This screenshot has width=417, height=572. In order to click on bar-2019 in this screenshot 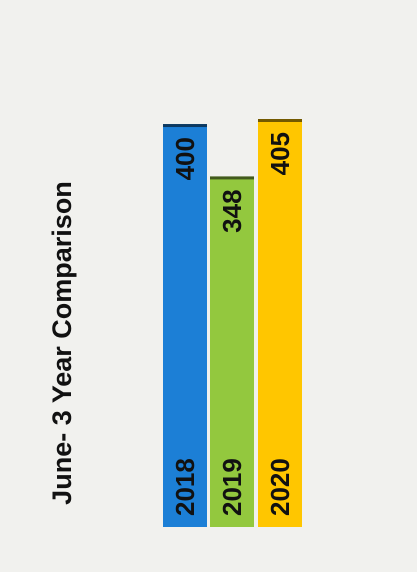, I will do `click(232, 351)`.